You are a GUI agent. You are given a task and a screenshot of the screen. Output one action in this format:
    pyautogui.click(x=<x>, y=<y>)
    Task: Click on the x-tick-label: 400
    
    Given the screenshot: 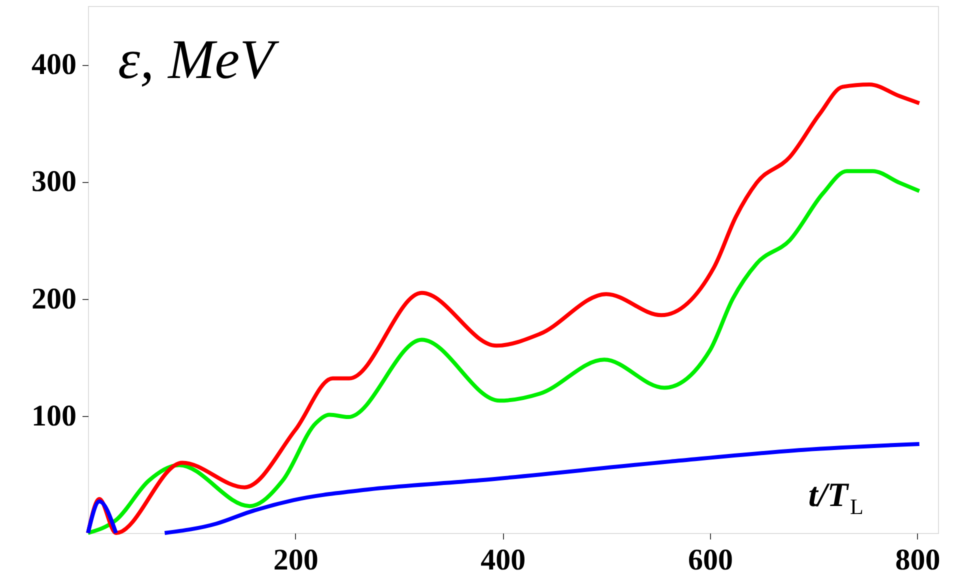 What is the action you would take?
    pyautogui.click(x=503, y=560)
    